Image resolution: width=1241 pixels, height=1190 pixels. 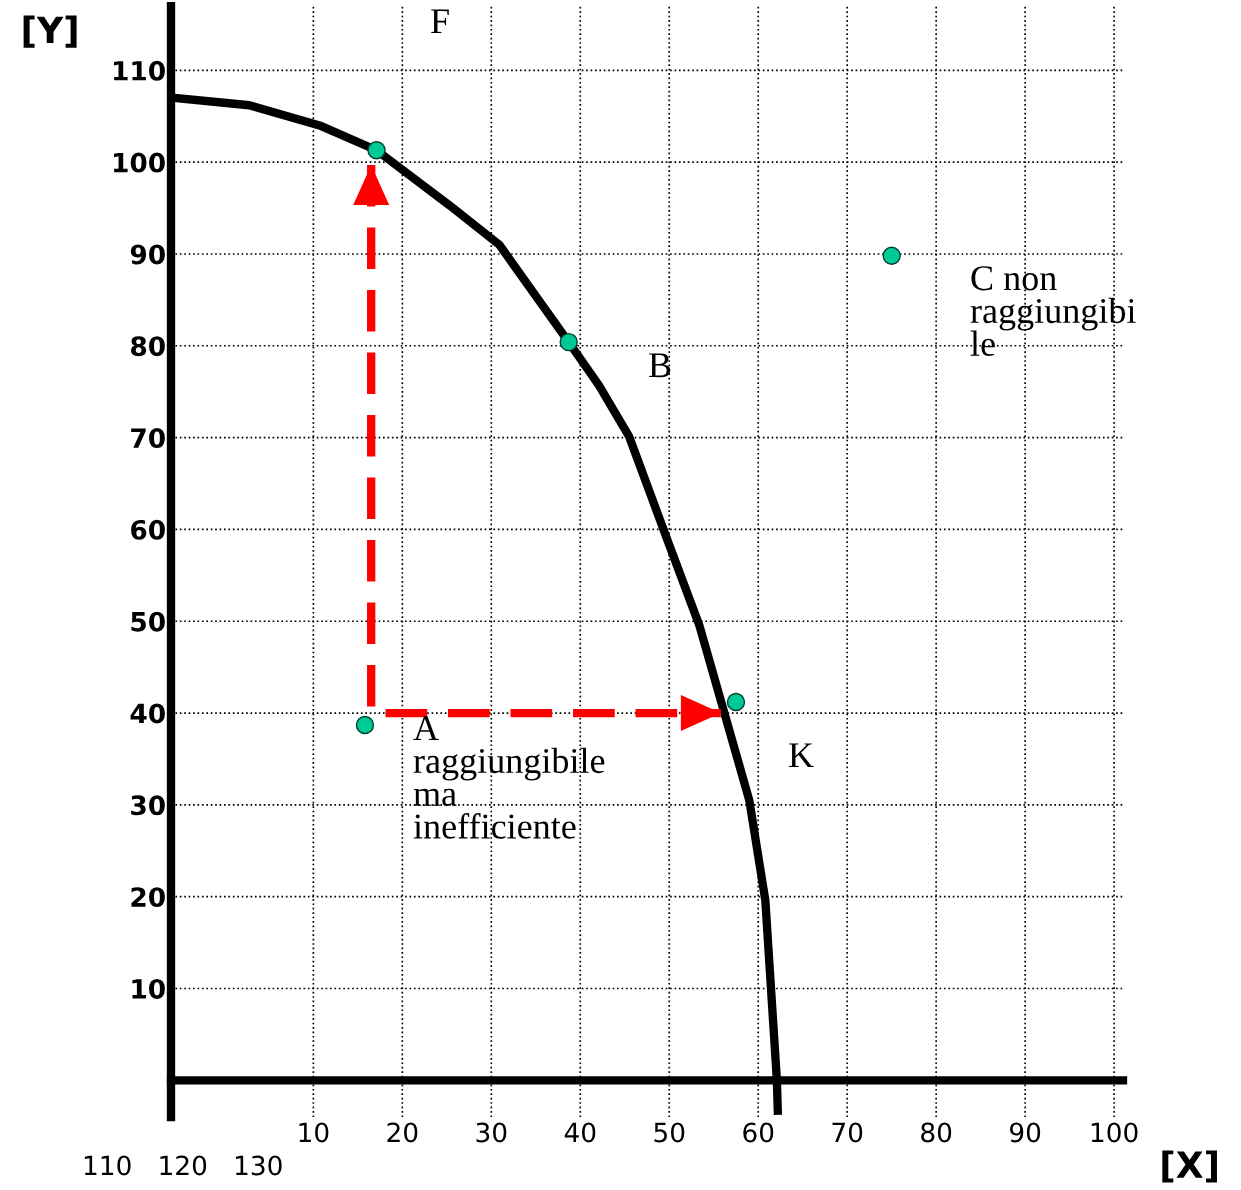 What do you see at coordinates (148, 805) in the screenshot?
I see `y-tick-label: 30` at bounding box center [148, 805].